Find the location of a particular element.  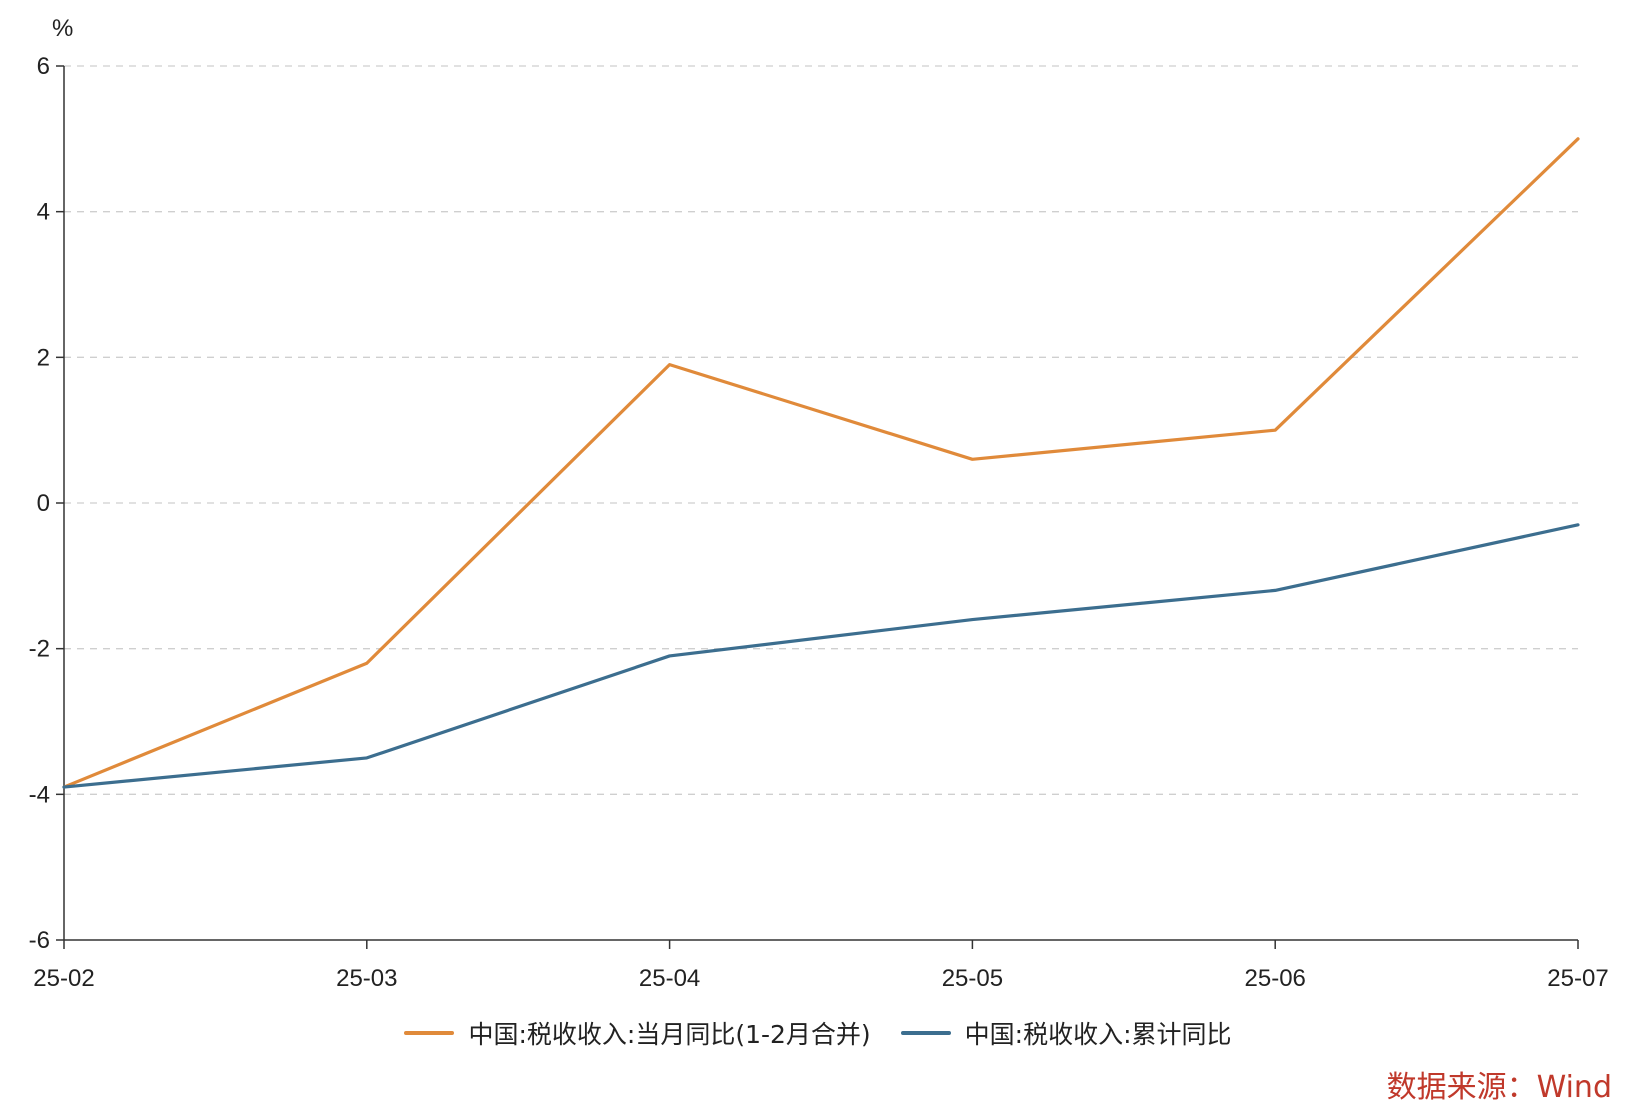

x-tick-label: 25-03 is located at coordinates (366, 978).